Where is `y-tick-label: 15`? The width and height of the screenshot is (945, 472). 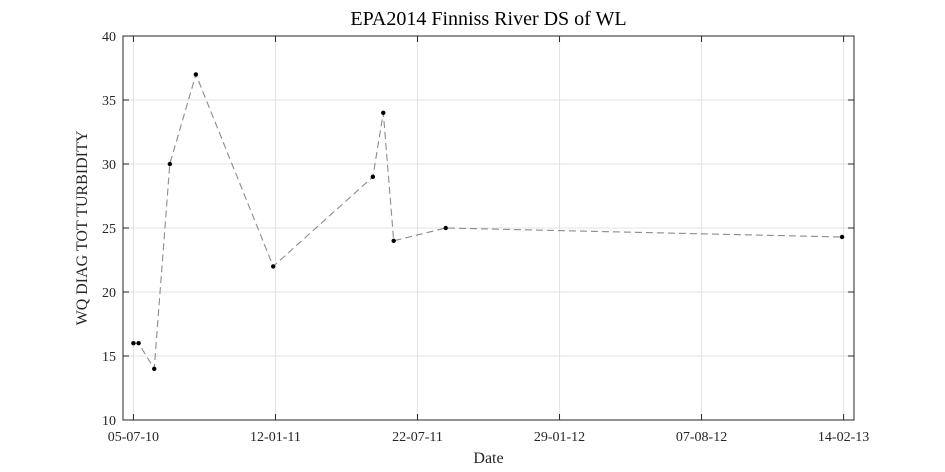 y-tick-label: 15 is located at coordinates (109, 357).